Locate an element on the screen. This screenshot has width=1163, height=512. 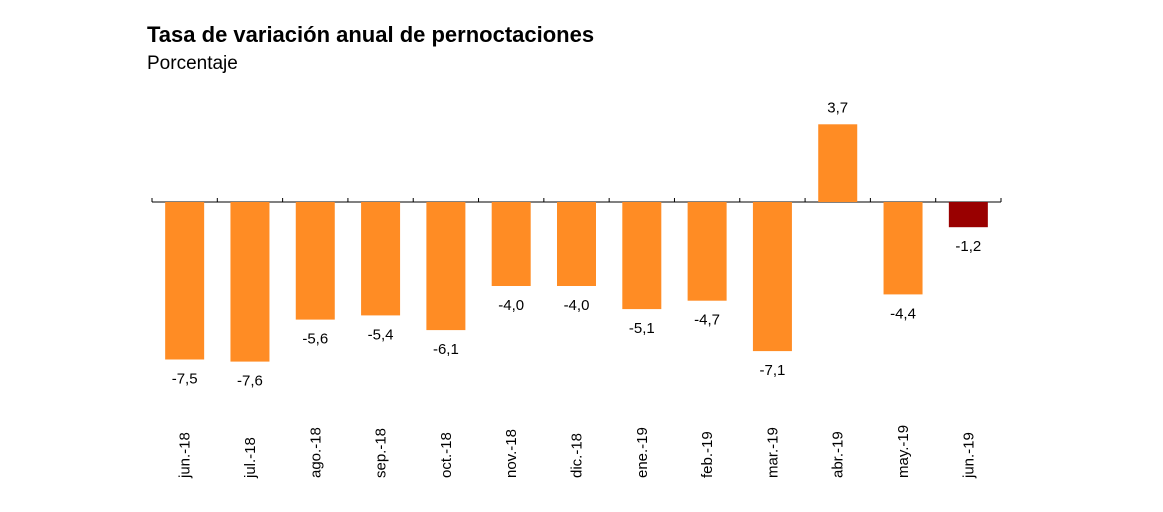
category-label: jul.-18 is located at coordinates (250, 458).